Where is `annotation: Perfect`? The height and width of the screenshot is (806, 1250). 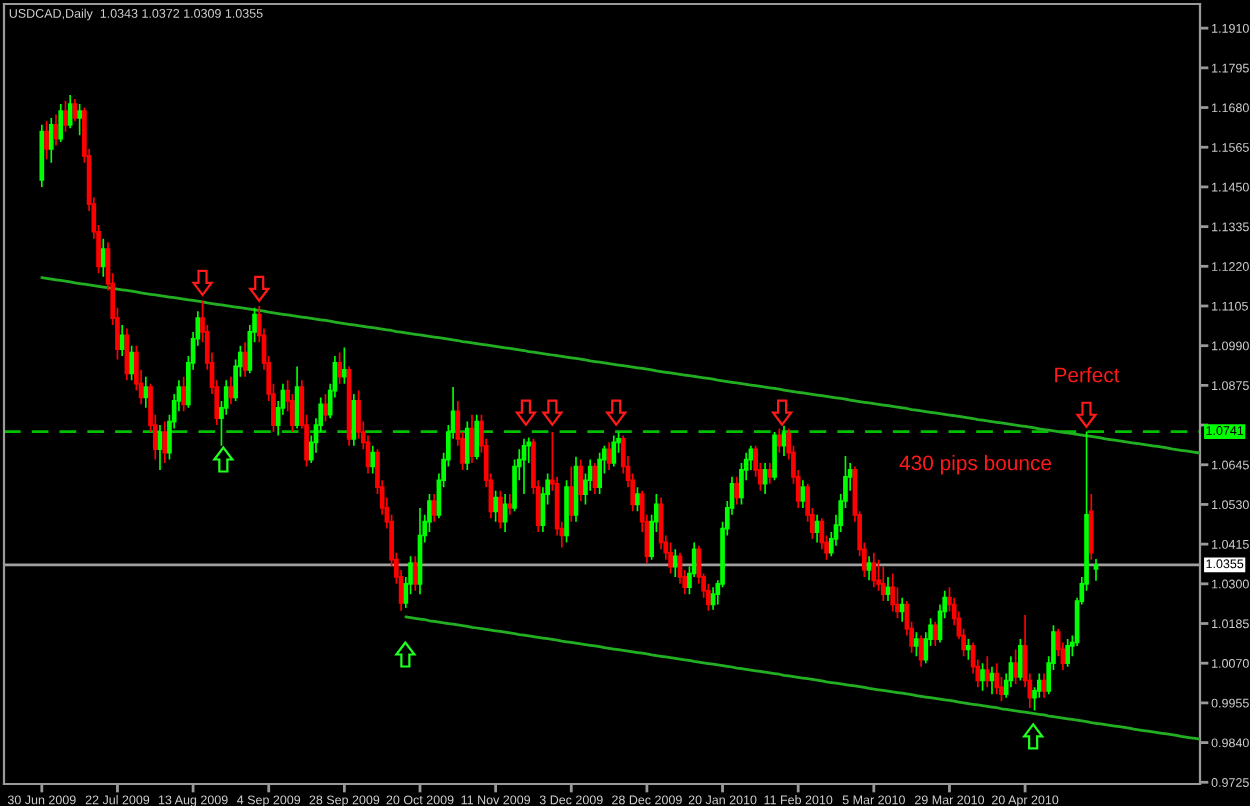 annotation: Perfect is located at coordinates (1087, 375).